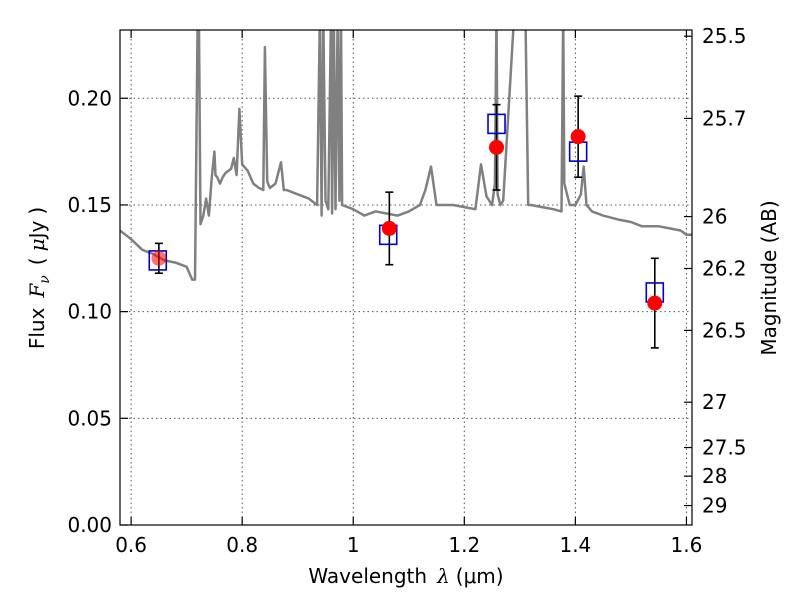  I want to click on x-tick-label: 0.6, so click(131, 545).